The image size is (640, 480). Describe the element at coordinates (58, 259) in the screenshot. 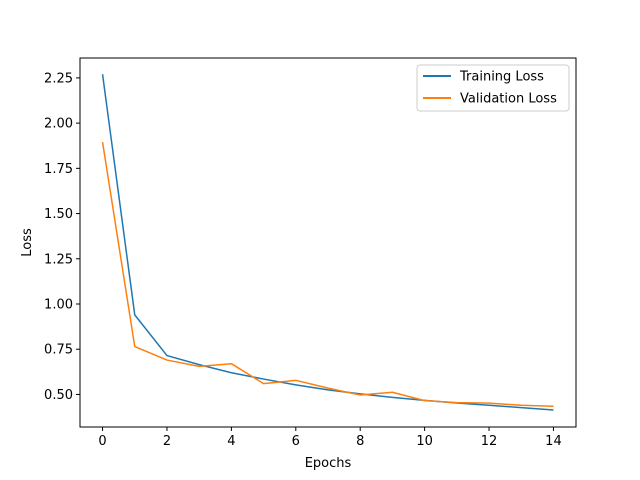

I see `y-tick-label: 1.25` at that location.